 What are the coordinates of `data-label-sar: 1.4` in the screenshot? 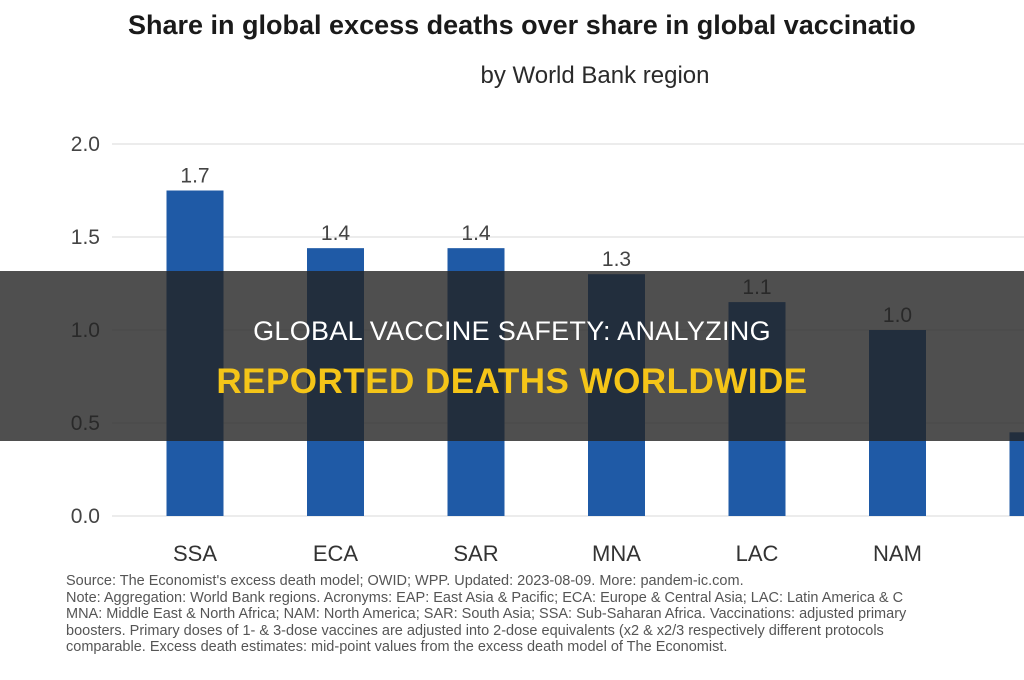 It's located at (476, 233).